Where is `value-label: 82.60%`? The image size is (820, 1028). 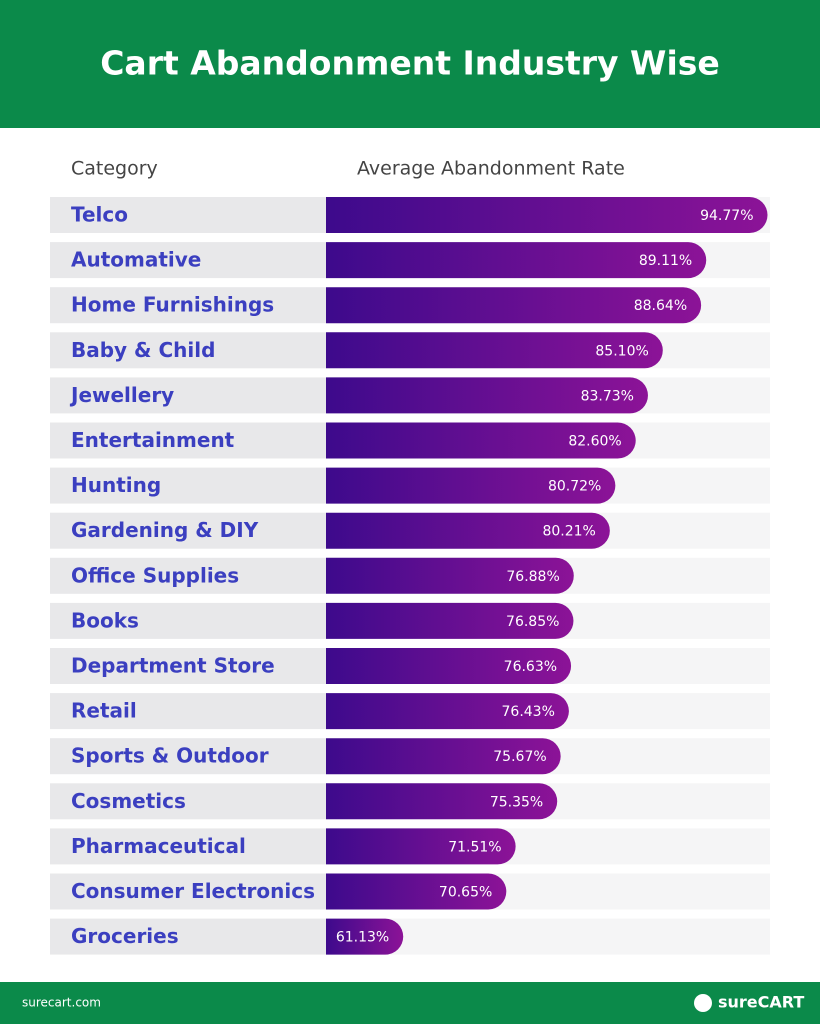 value-label: 82.60% is located at coordinates (594, 442).